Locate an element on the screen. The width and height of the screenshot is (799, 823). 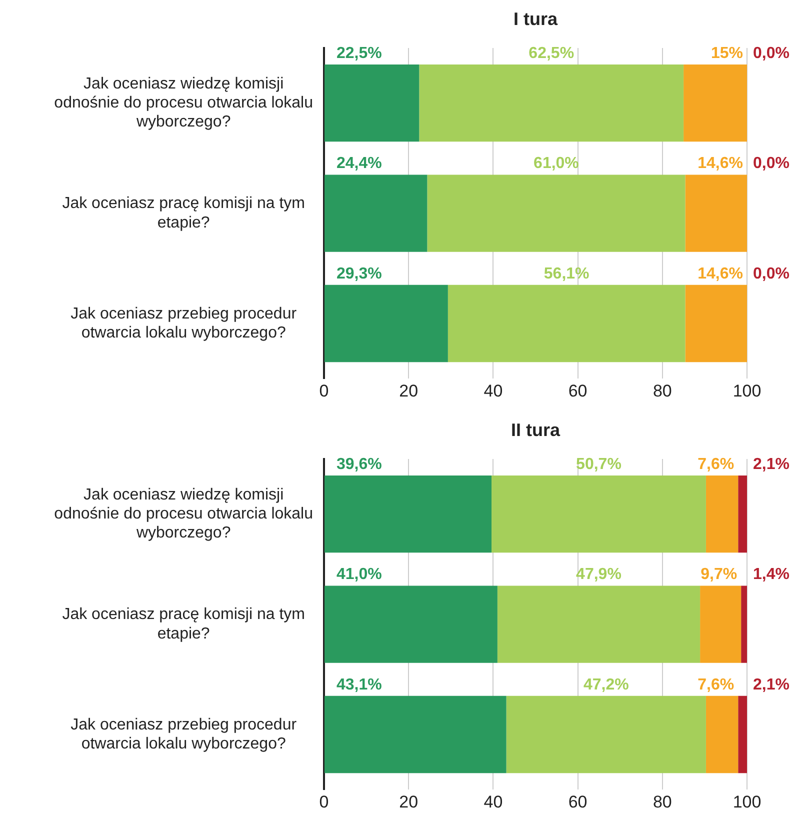
data-label: 39,6% is located at coordinates (359, 464).